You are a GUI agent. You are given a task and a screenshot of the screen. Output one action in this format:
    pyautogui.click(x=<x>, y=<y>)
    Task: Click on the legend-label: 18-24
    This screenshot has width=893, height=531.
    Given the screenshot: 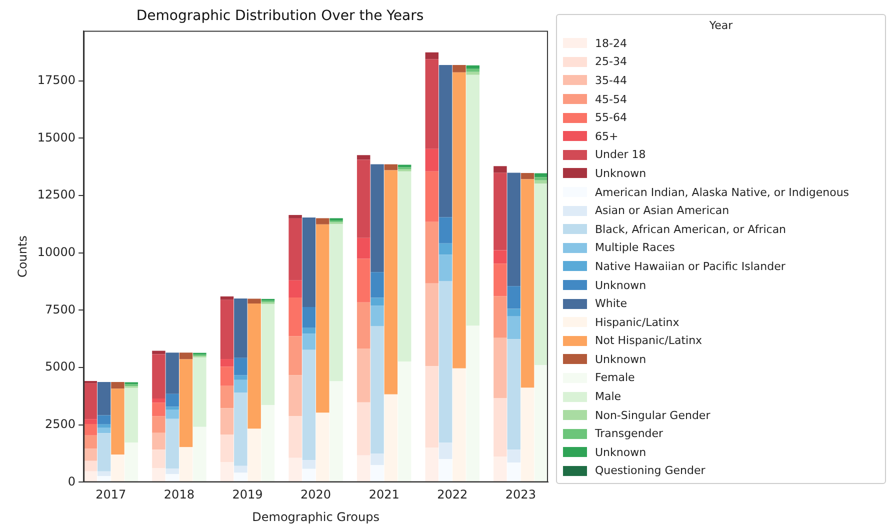 What is the action you would take?
    pyautogui.click(x=611, y=43)
    